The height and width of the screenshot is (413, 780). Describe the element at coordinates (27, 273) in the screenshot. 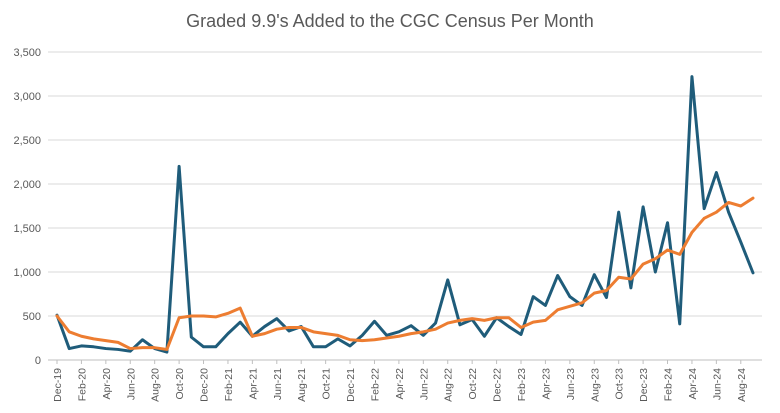

I see `y-tick-label: 1,000` at that location.